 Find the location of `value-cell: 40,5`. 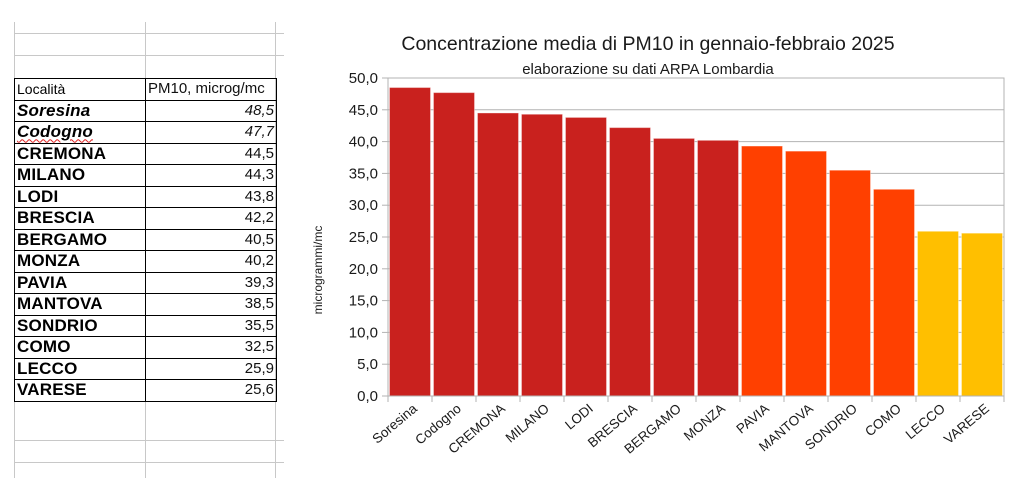

value-cell: 40,5 is located at coordinates (211, 239).